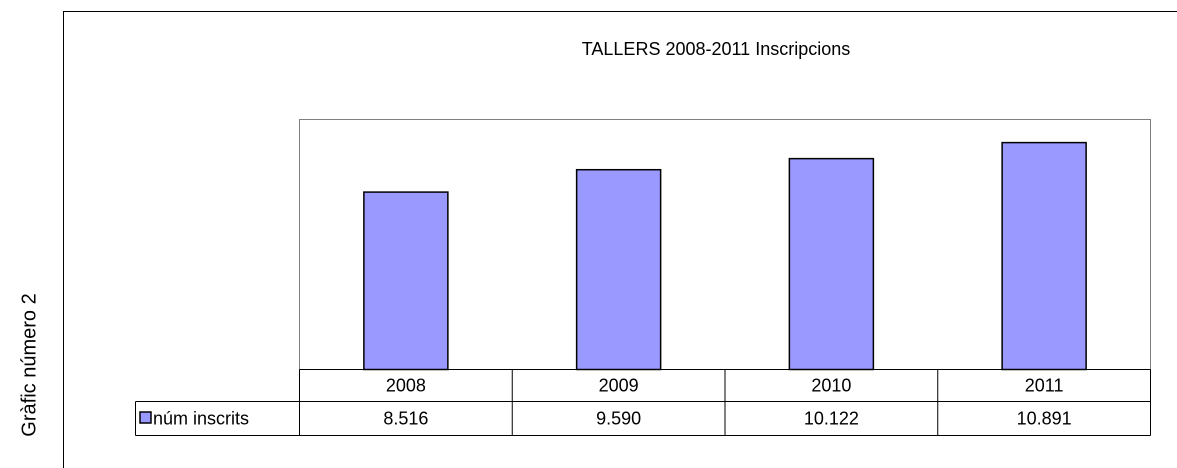 The width and height of the screenshot is (1177, 468). Describe the element at coordinates (831, 385) in the screenshot. I see `x-tick-label: 2010` at that location.